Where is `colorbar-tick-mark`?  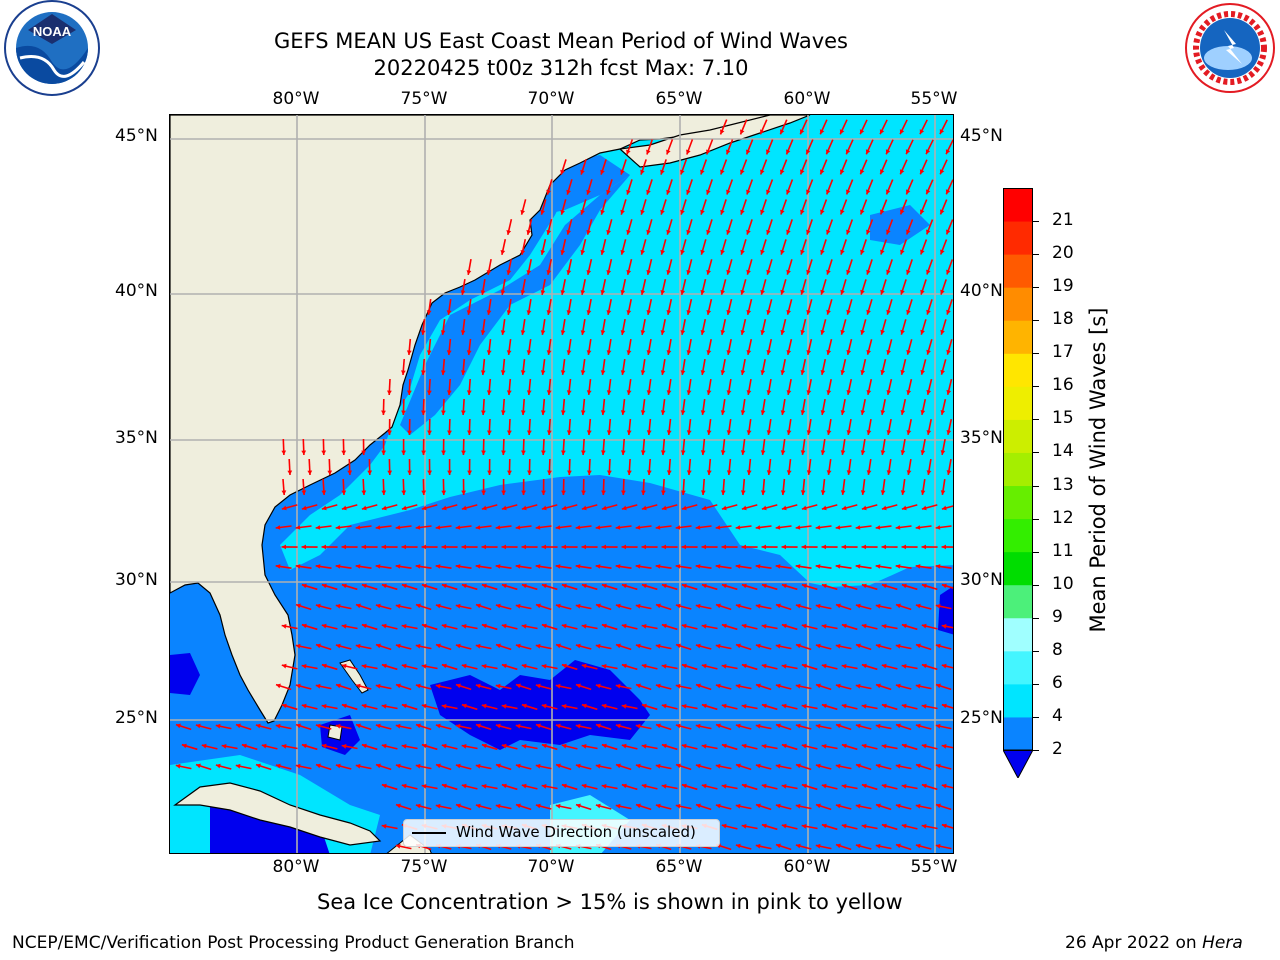 colorbar-tick-mark is located at coordinates (1036, 717).